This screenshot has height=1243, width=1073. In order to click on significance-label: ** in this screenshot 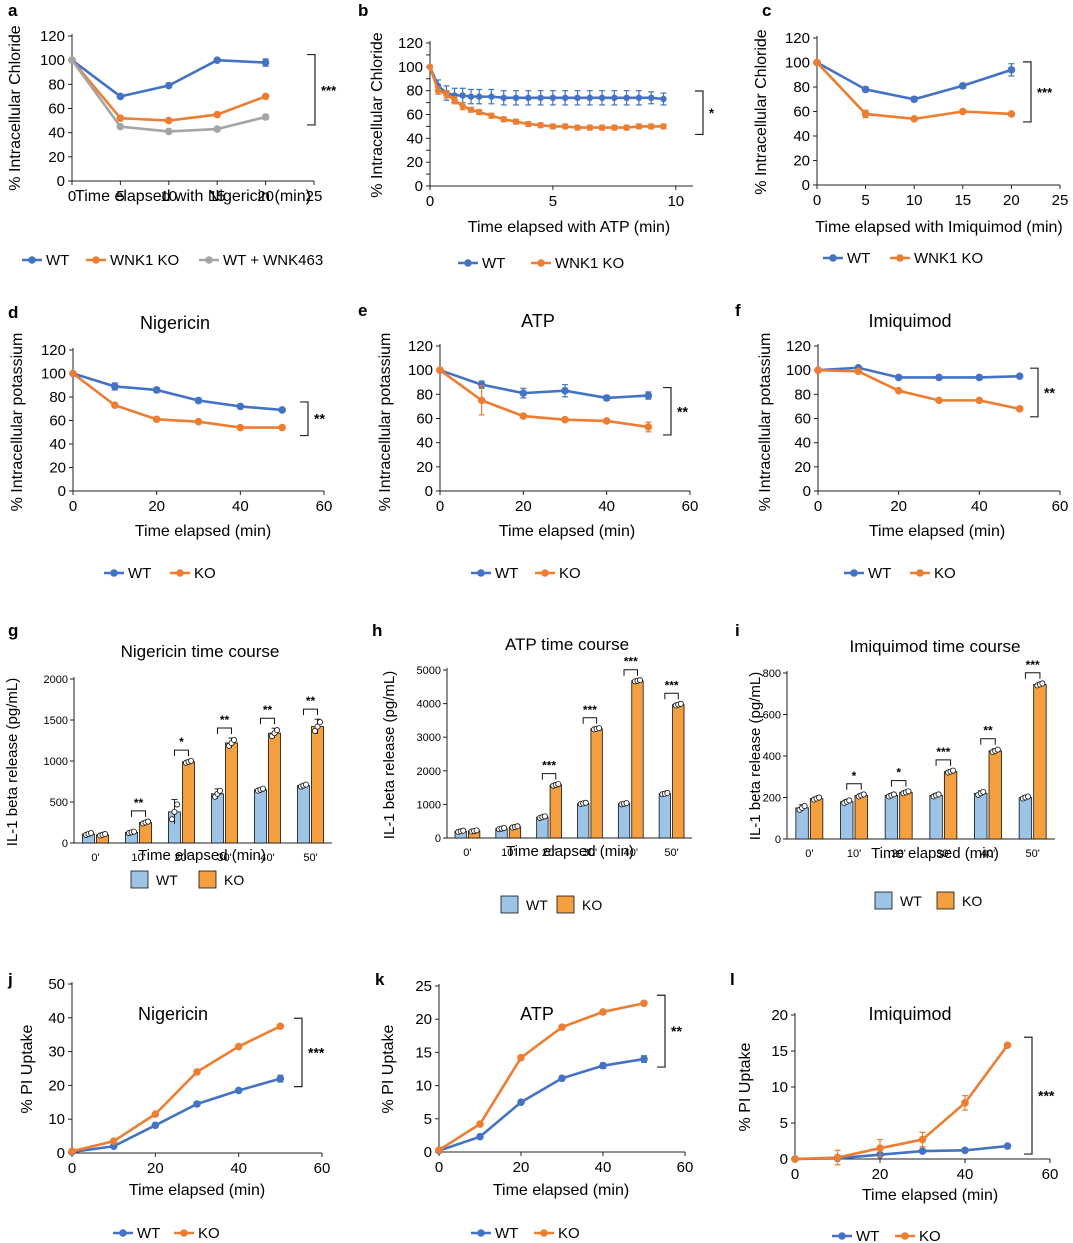, I will do `click(319, 419)`.